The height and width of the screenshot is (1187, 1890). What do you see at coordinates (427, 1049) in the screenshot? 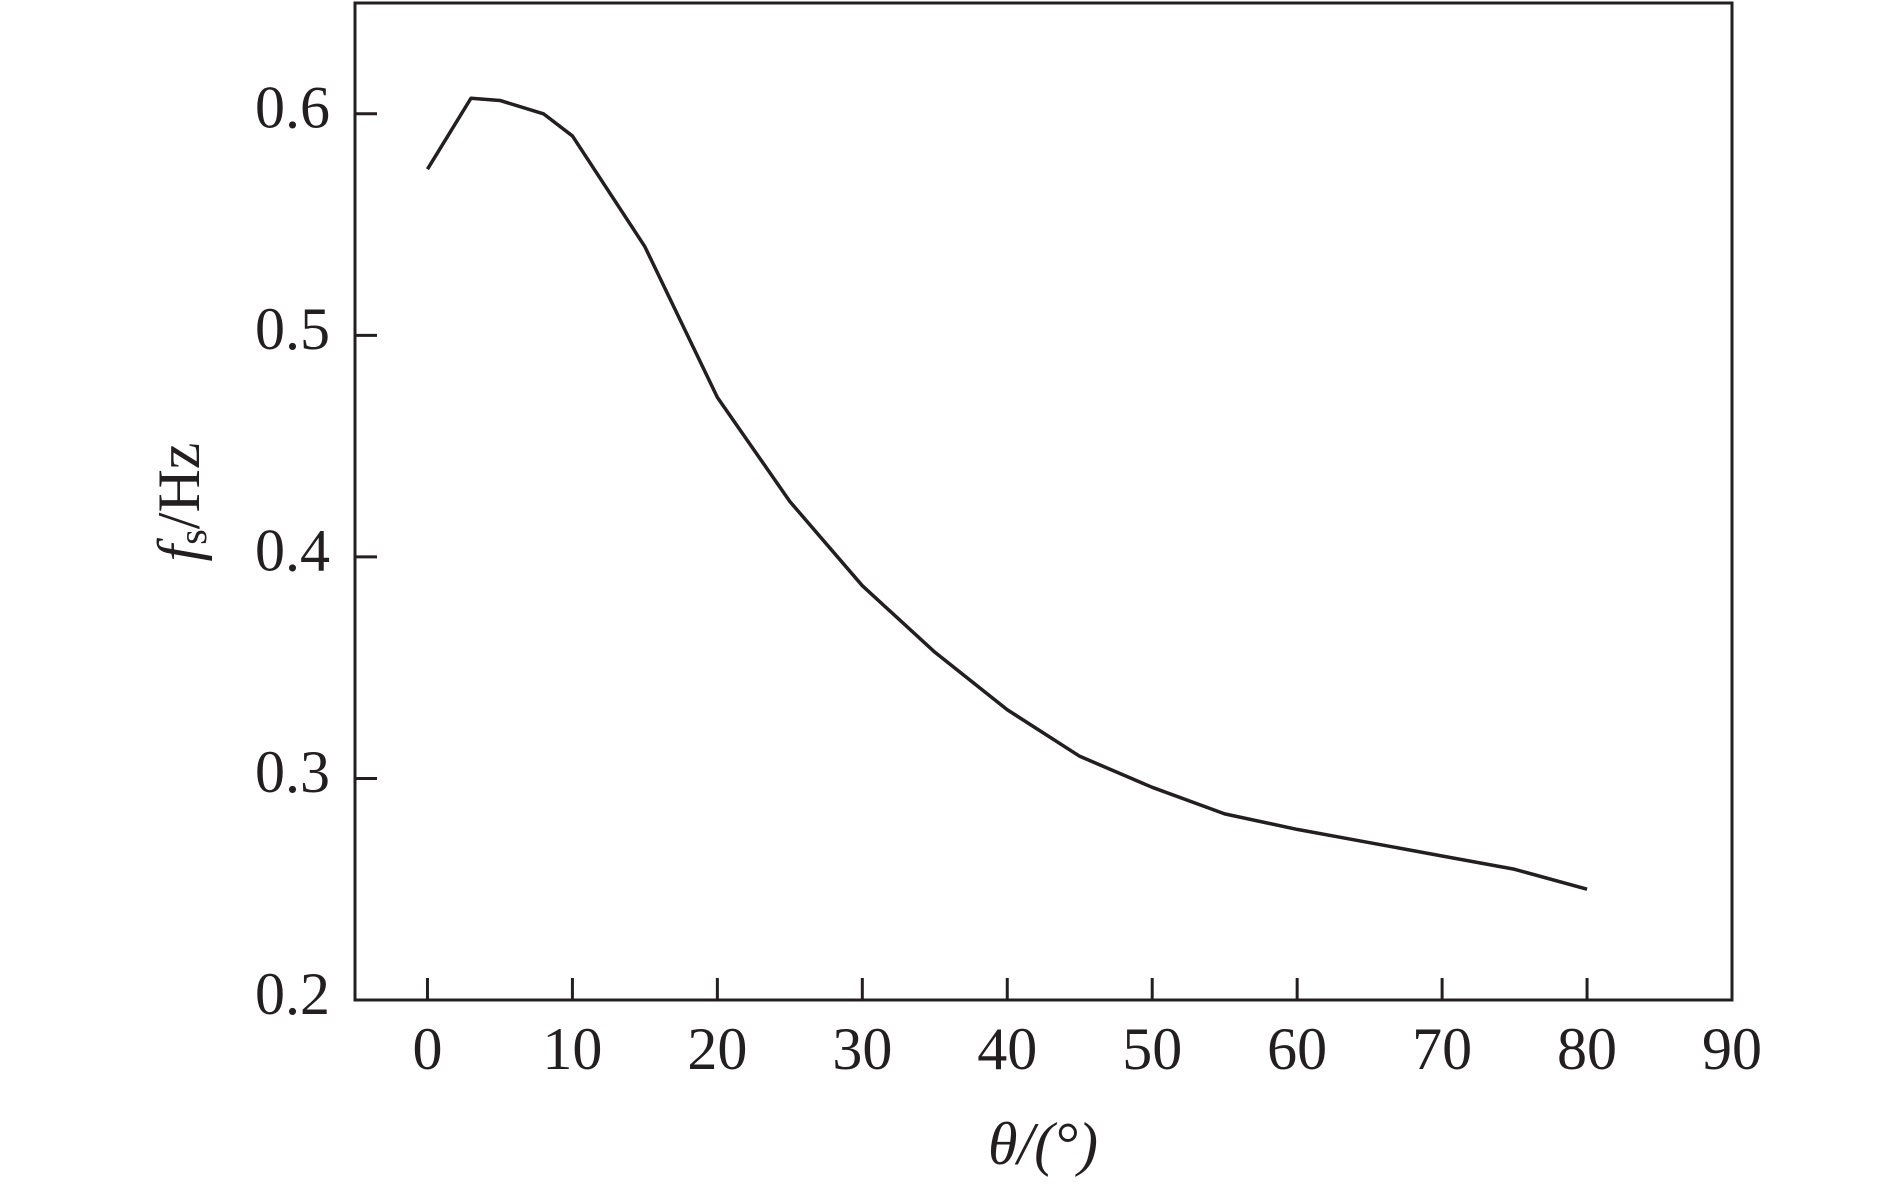
I see `x-tick-label: 0` at bounding box center [427, 1049].